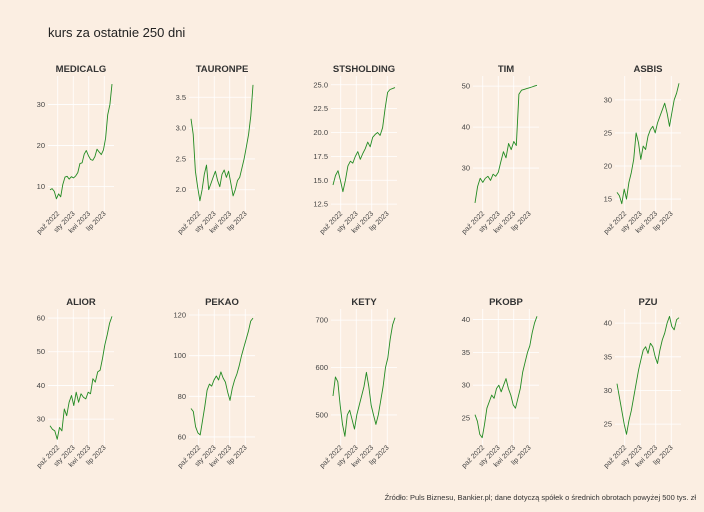  I want to click on y-tick-label: 20.0, so click(320, 132).